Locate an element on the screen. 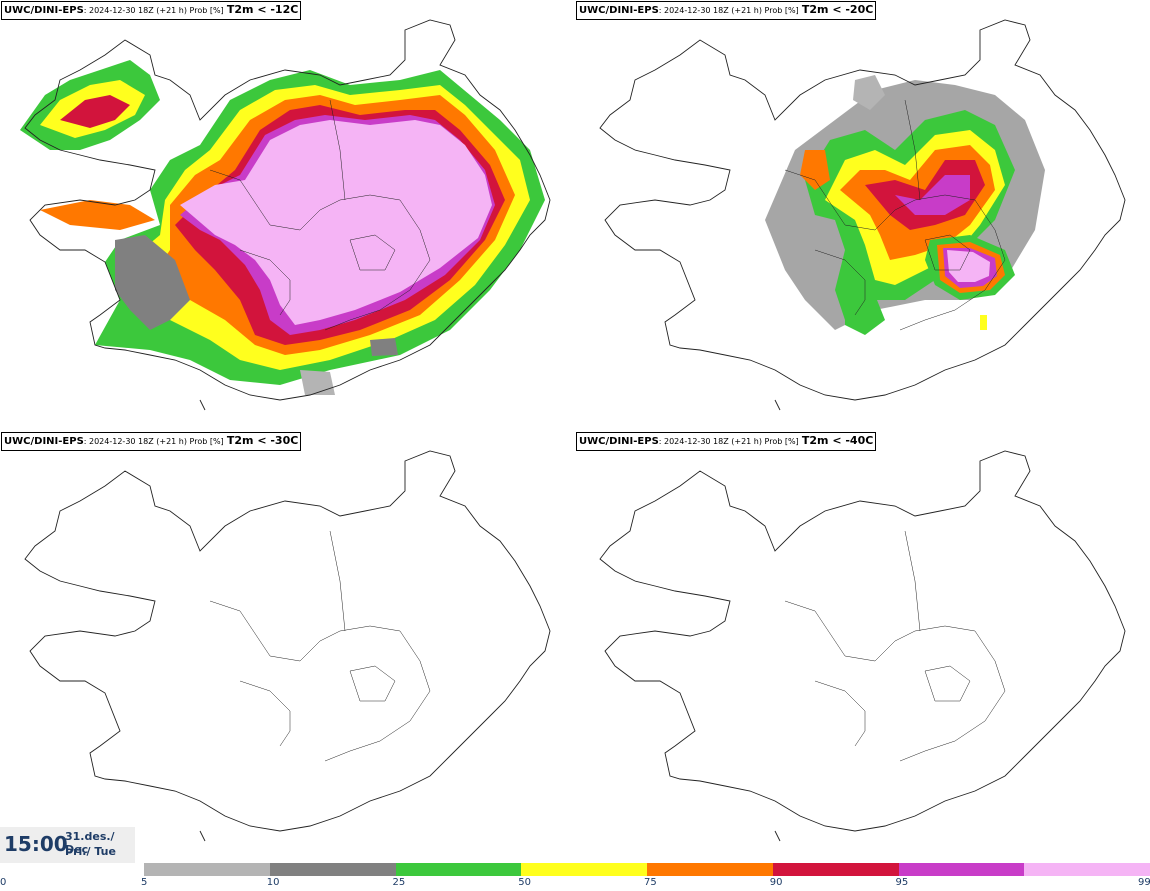 The image size is (1150, 891). legend-tick: 90 is located at coordinates (776, 882).